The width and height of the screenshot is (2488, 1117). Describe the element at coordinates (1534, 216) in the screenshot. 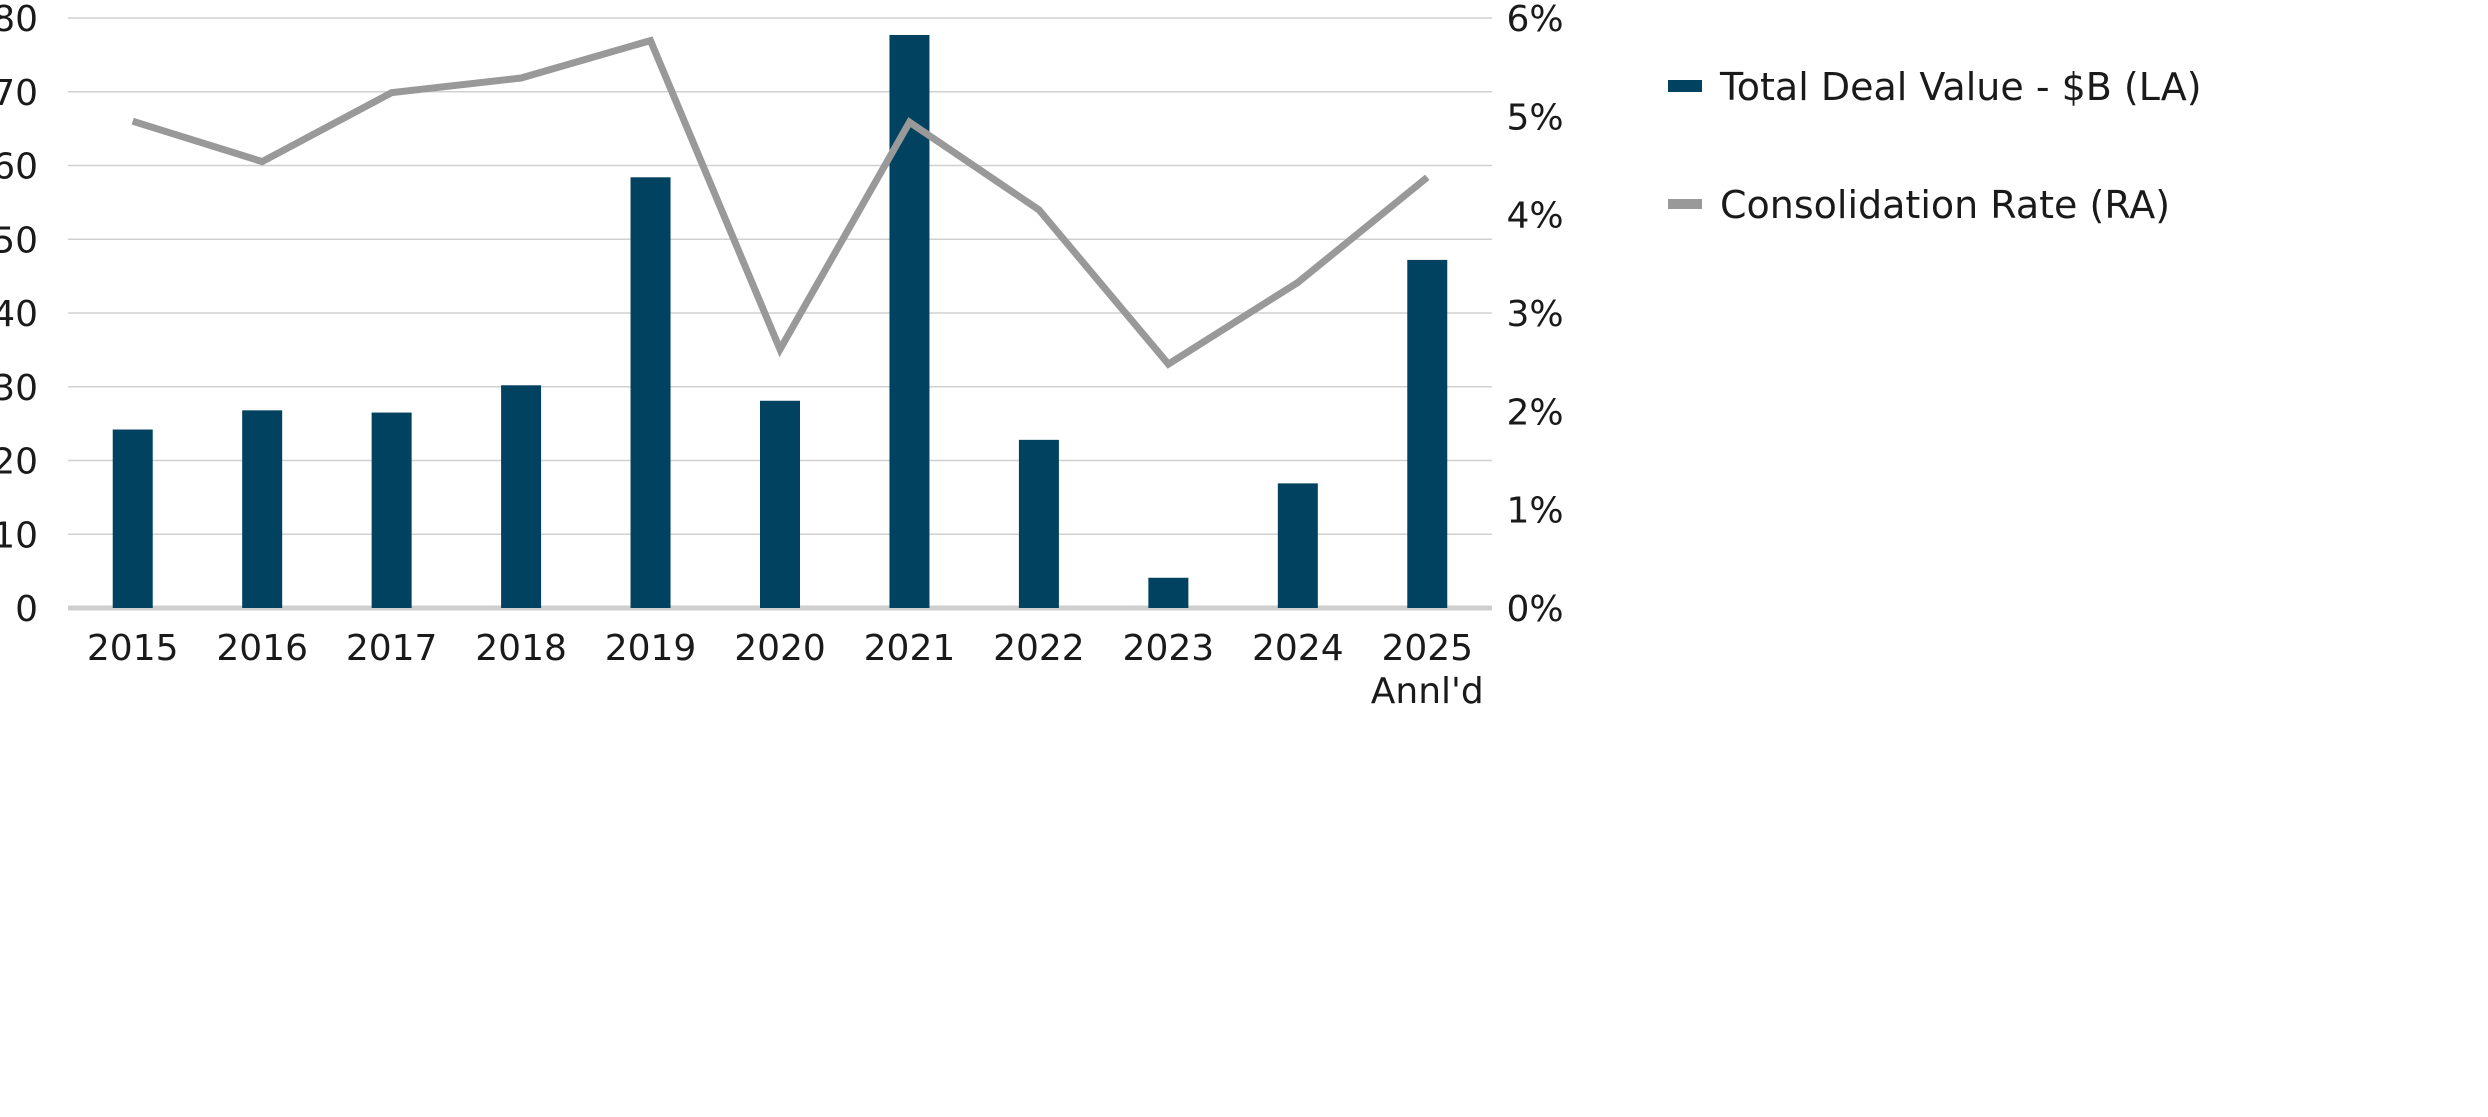

I see `right-tick-label: 4%` at that location.